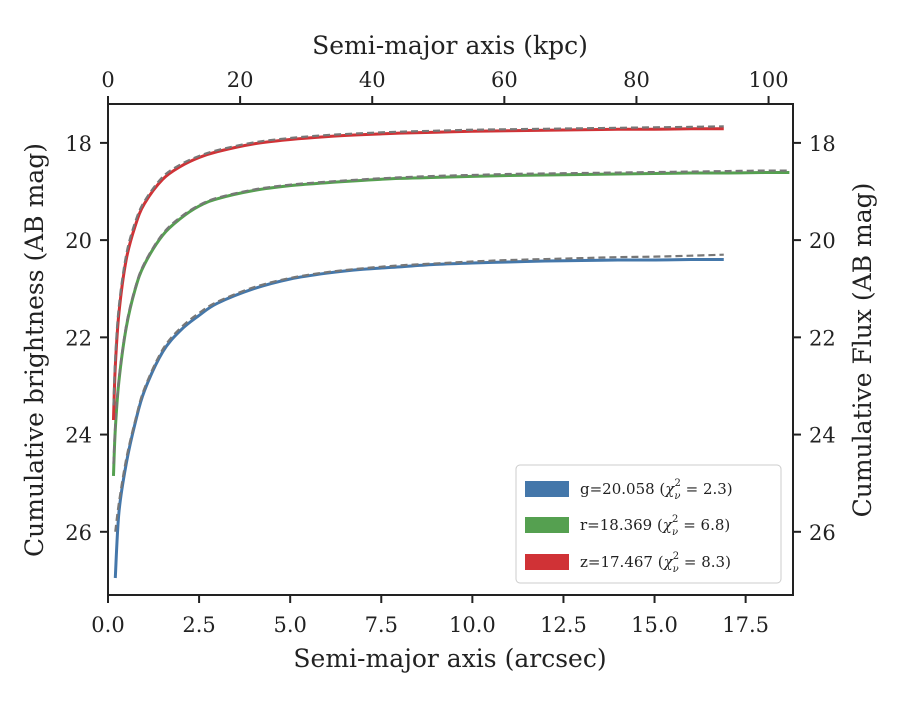 The height and width of the screenshot is (705, 900). What do you see at coordinates (381, 625) in the screenshot?
I see `x-tick-label: 7.5` at bounding box center [381, 625].